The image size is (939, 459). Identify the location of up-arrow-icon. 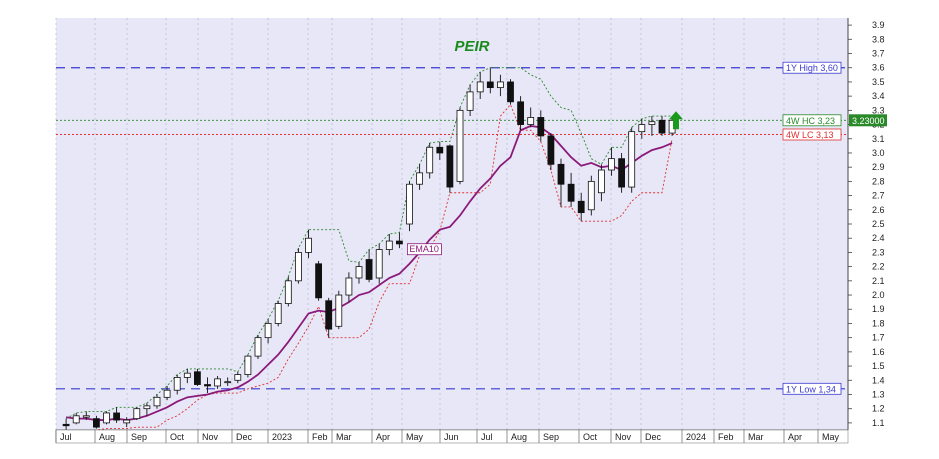
(676, 120).